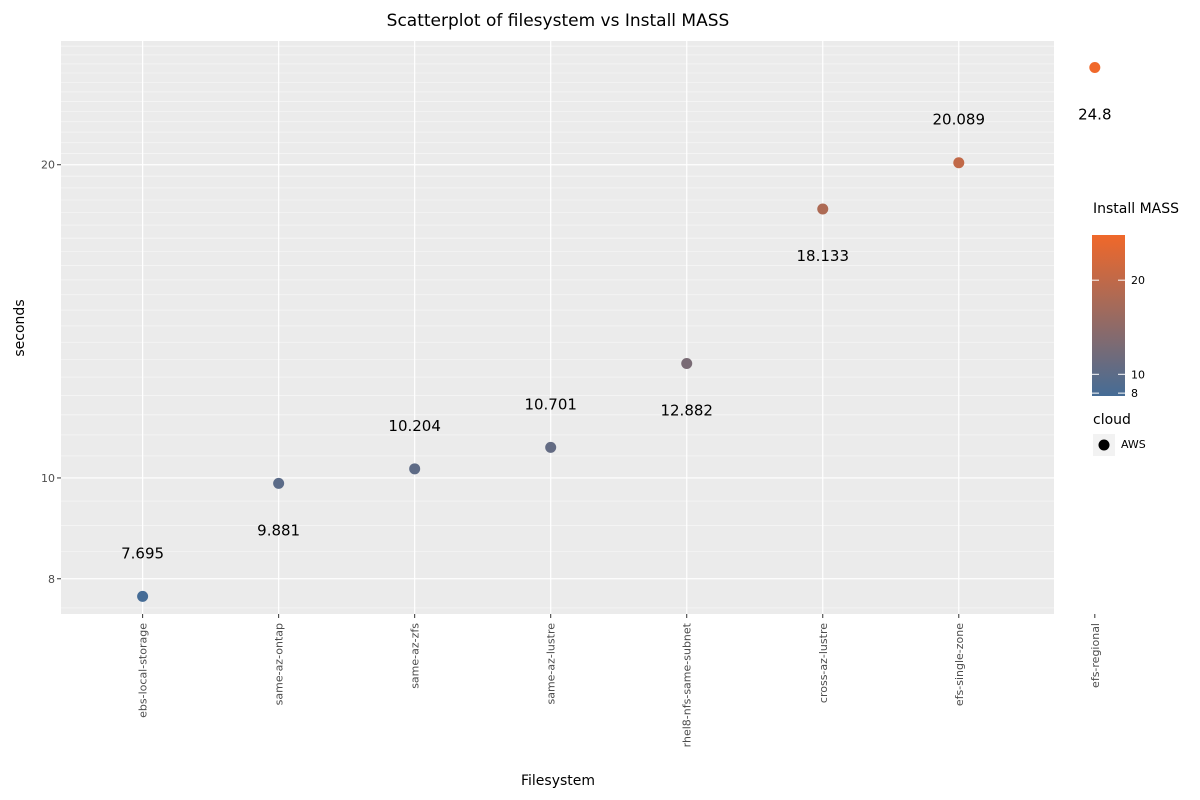 Image resolution: width=1200 pixels, height=800 pixels. I want to click on x-tick-label: efs-regional, so click(1095, 655).